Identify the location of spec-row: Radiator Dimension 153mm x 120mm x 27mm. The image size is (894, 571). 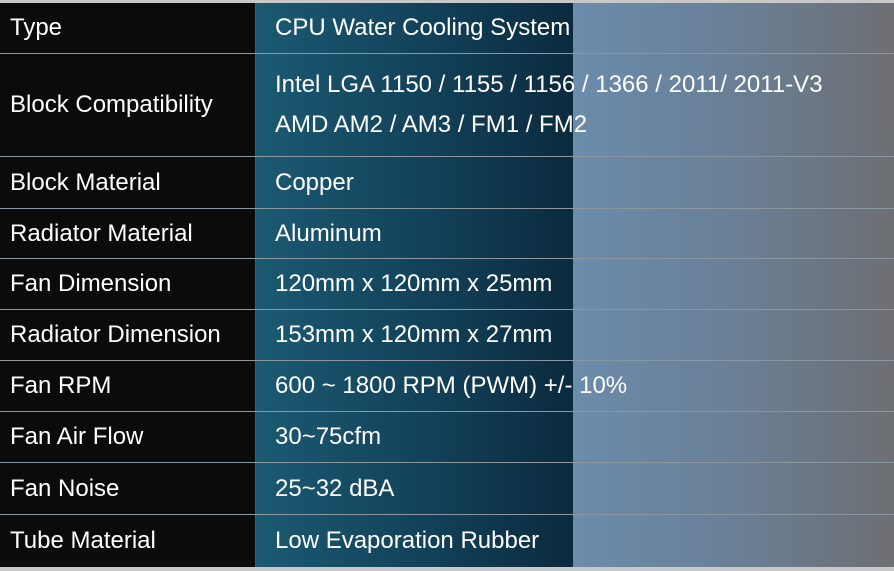
(447, 335).